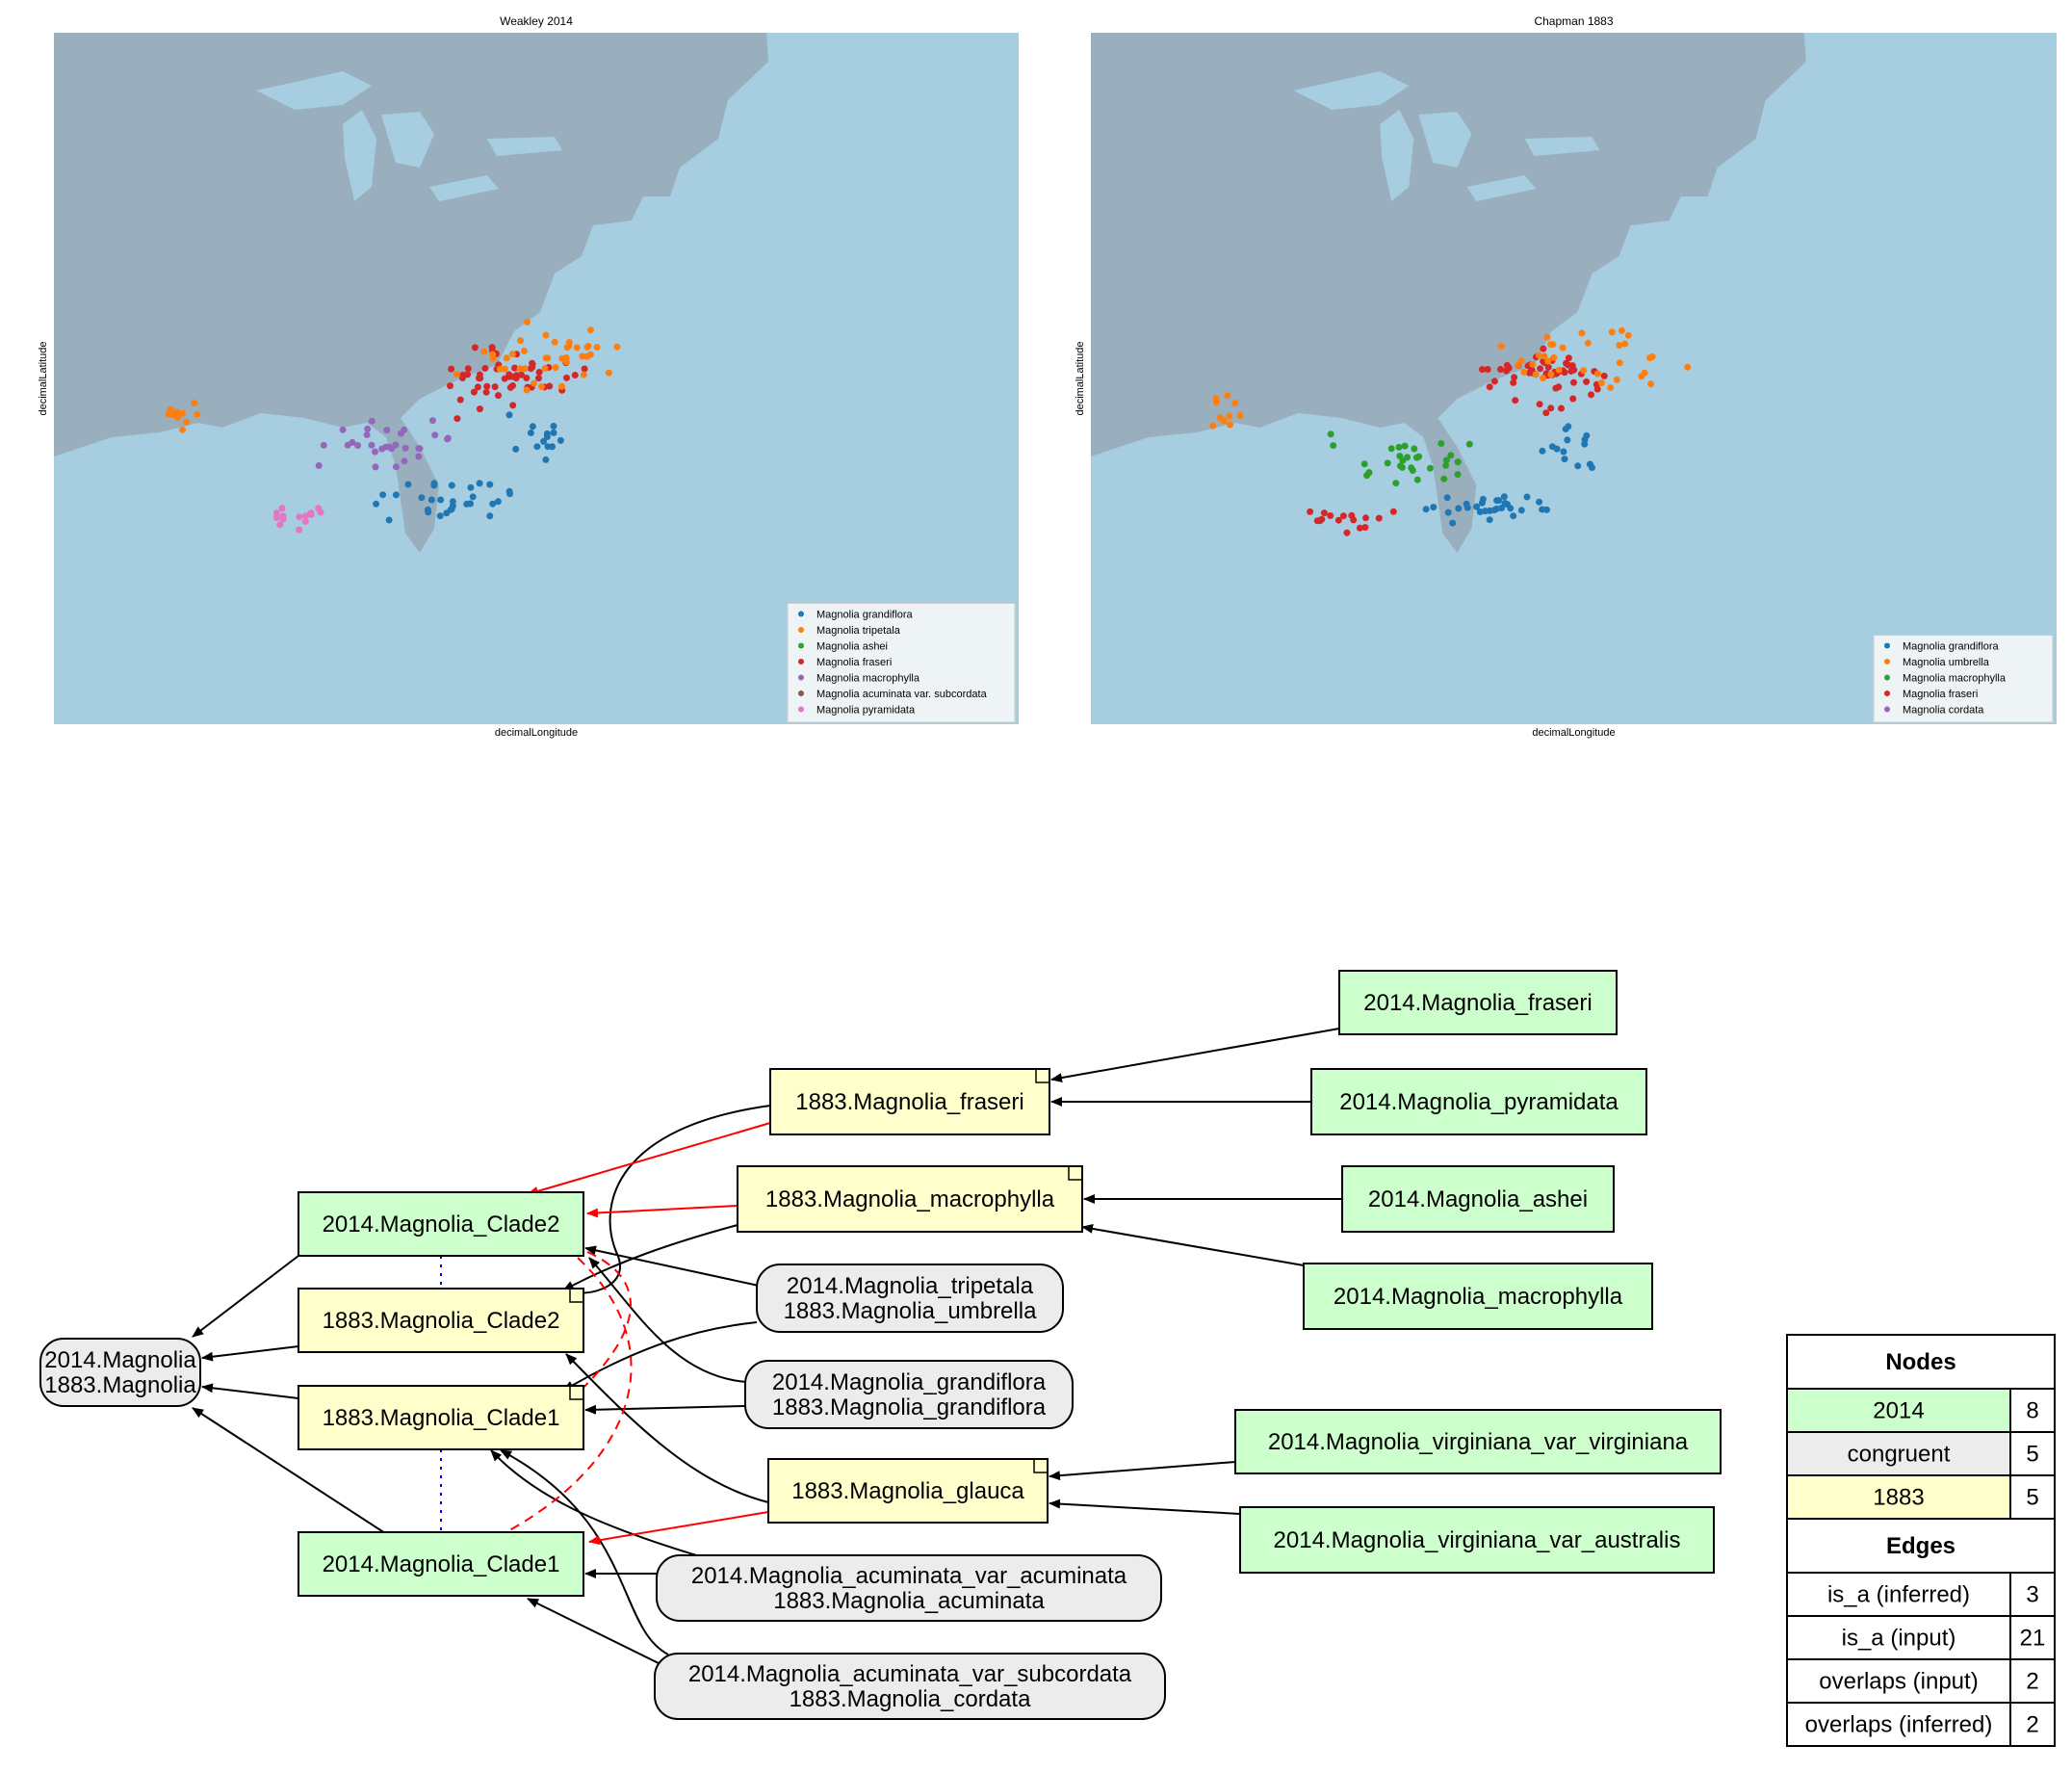  I want to click on node-australis-2014: 2014.Magnolia_virginiana_var_australis, so click(1477, 1540).